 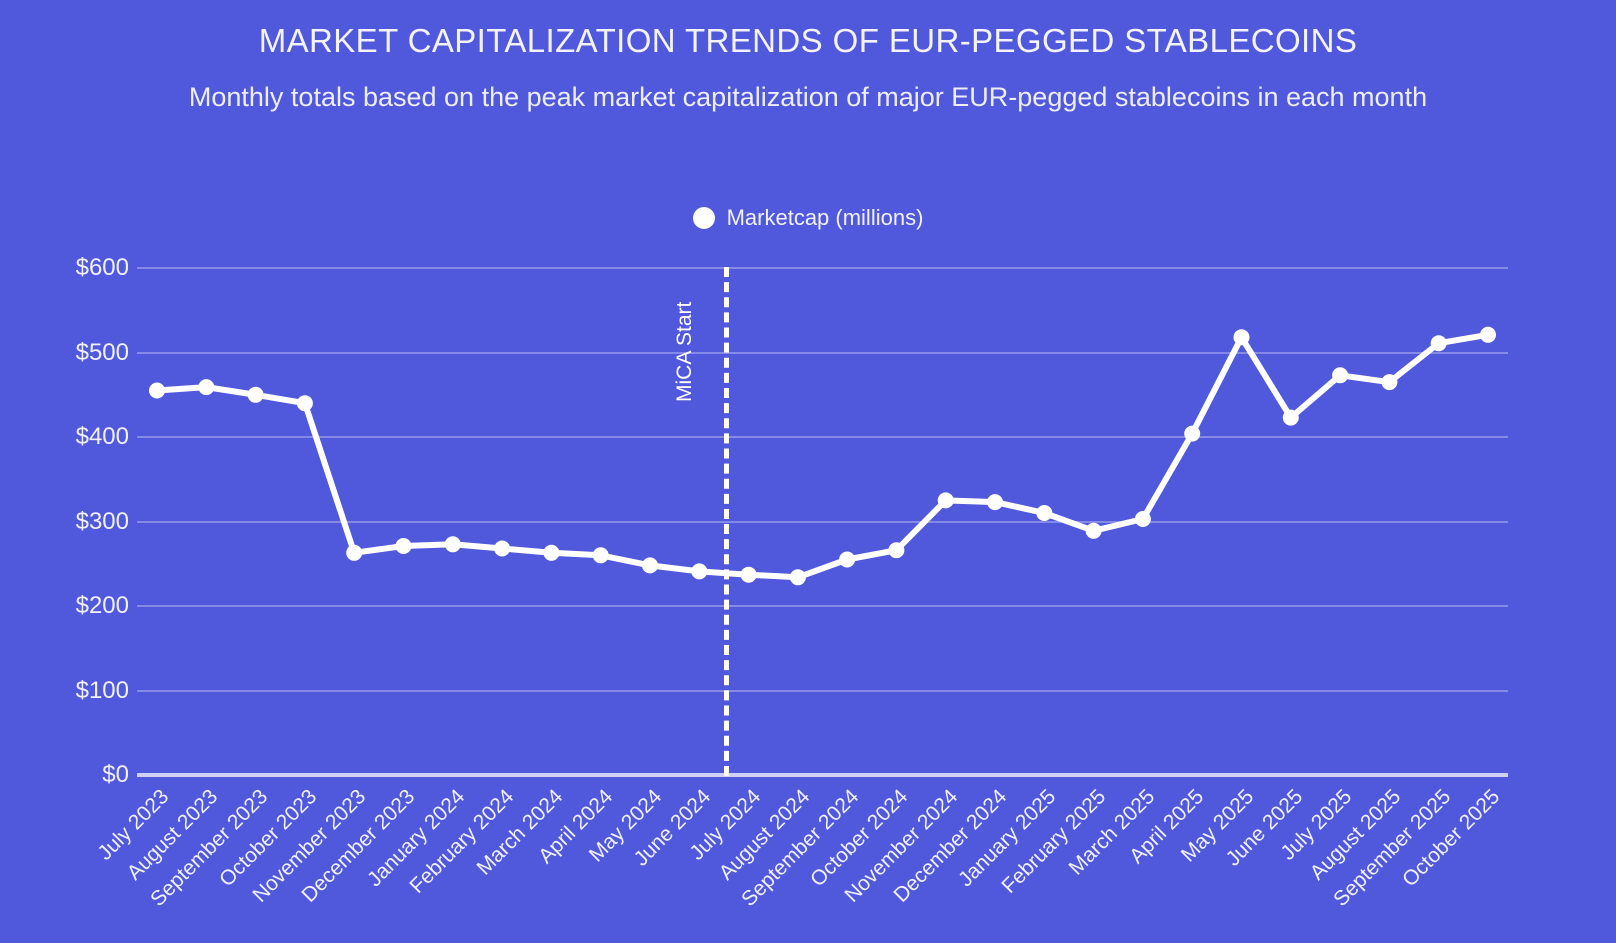 I want to click on chart-legend: Marketcap (millions), so click(x=808, y=218).